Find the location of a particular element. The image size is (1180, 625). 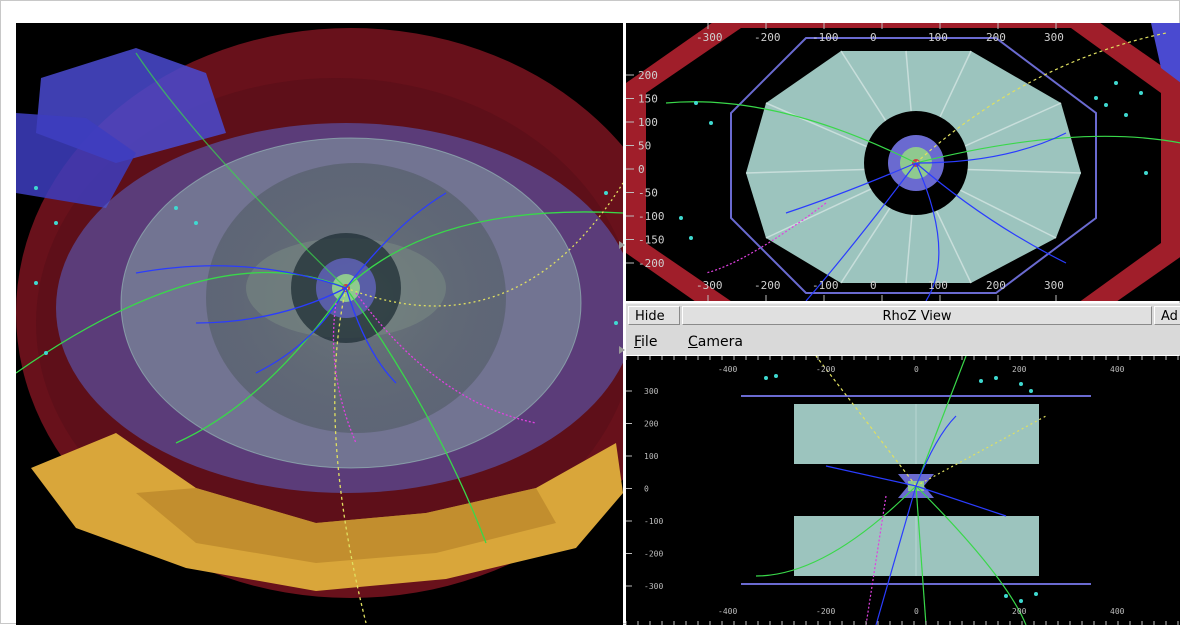

rphi-x-tick-label: 0 is located at coordinates (873, 37).